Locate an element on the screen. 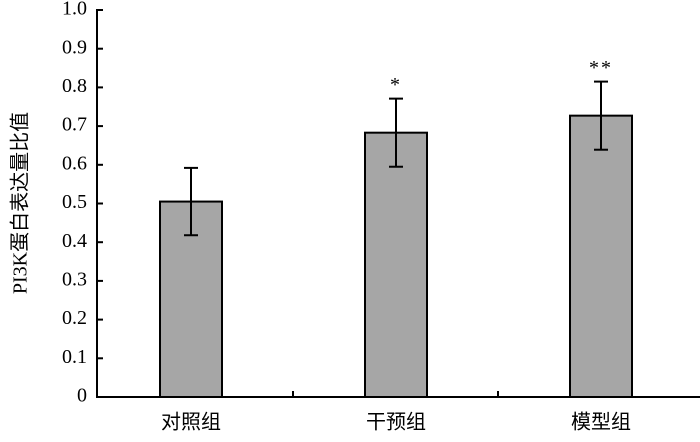 Image resolution: width=700 pixels, height=442 pixels. y-tick-label: 0.7 is located at coordinates (74, 125).